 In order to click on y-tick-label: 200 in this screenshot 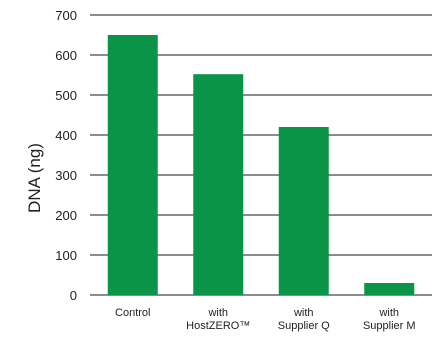, I will do `click(66, 215)`.